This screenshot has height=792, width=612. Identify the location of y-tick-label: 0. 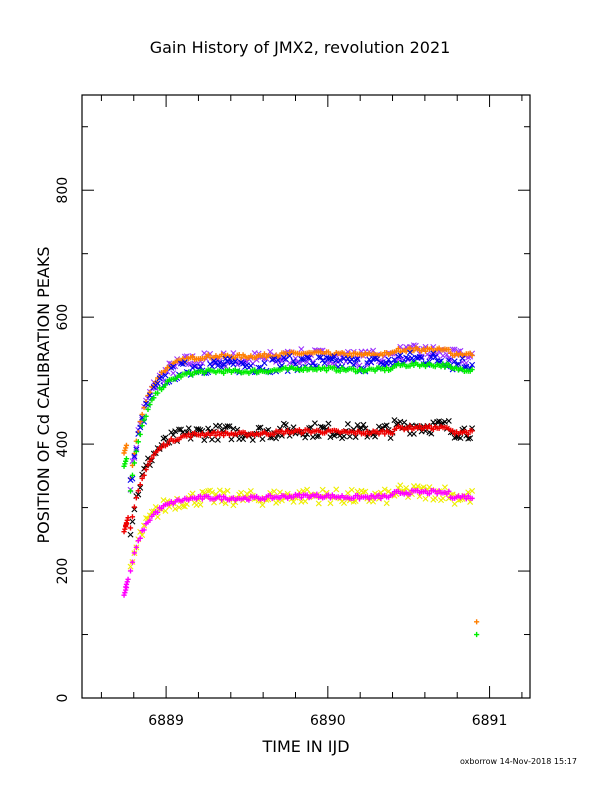
(63, 698).